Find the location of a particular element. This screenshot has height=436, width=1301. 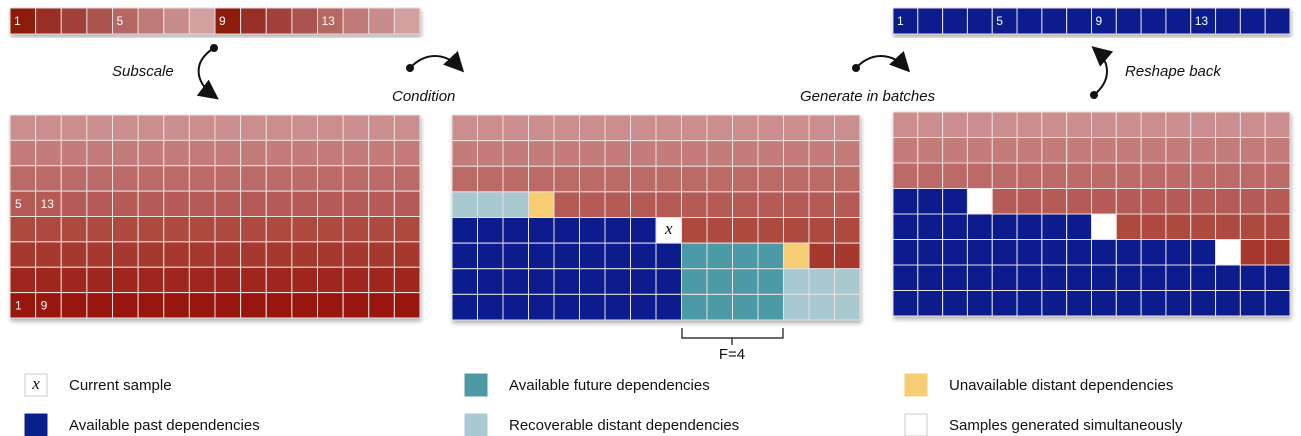

current-sample: x is located at coordinates (668, 228).